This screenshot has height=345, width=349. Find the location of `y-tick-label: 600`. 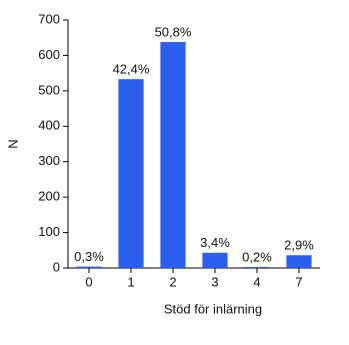

y-tick-label: 600 is located at coordinates (49, 54).